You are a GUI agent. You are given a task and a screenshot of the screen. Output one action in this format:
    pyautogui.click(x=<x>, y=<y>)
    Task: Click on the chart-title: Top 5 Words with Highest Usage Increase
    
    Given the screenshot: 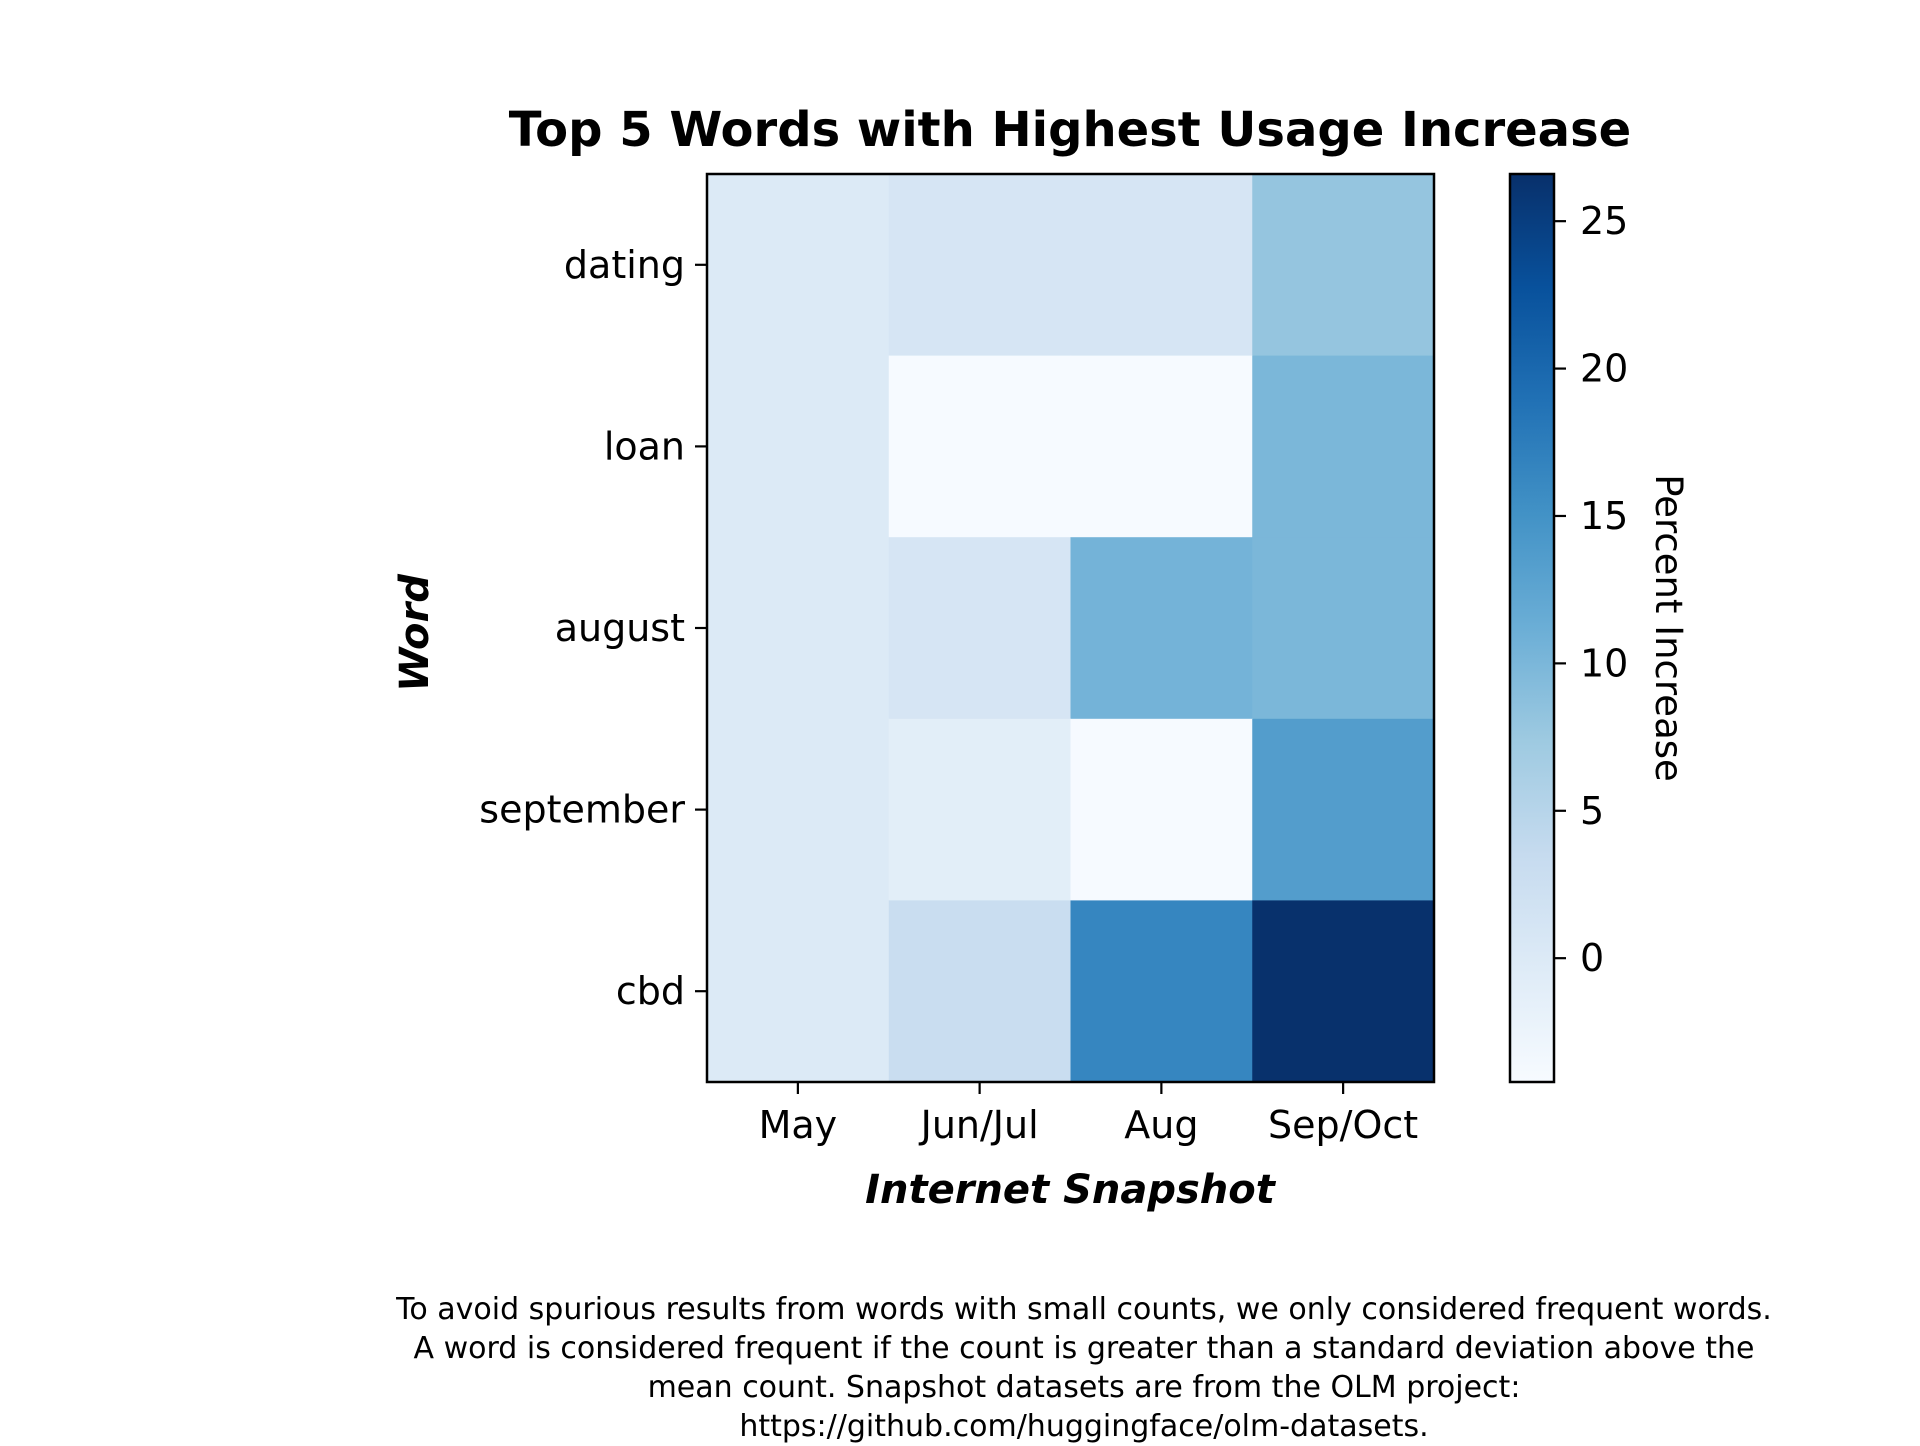 What is the action you would take?
    pyautogui.click(x=1070, y=130)
    